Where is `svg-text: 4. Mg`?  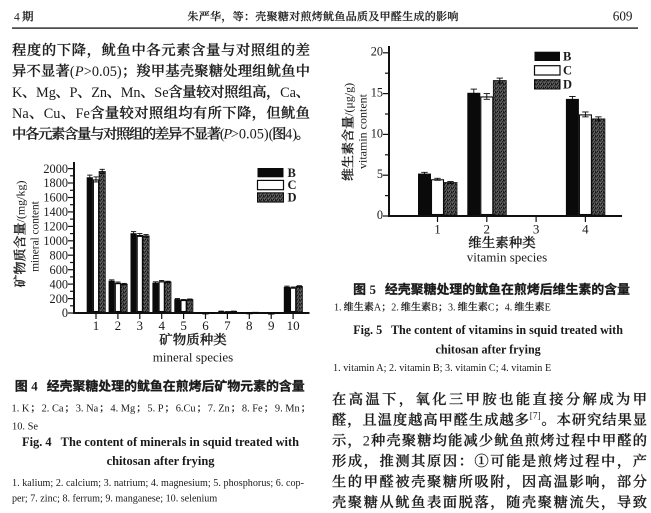 svg-text: 4. Mg is located at coordinates (122, 408).